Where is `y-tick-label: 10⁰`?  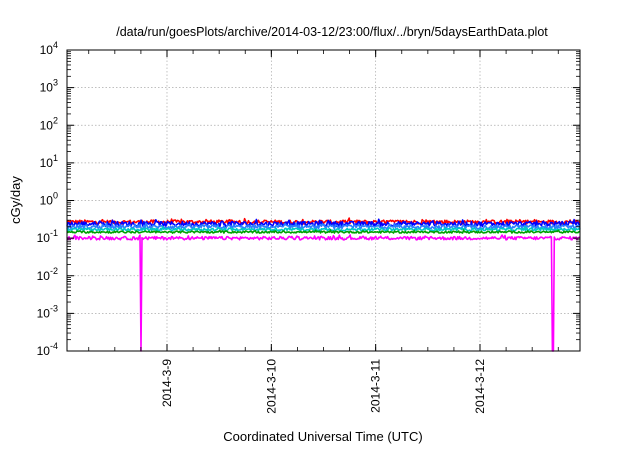 y-tick-label: 10⁰ is located at coordinates (49, 199).